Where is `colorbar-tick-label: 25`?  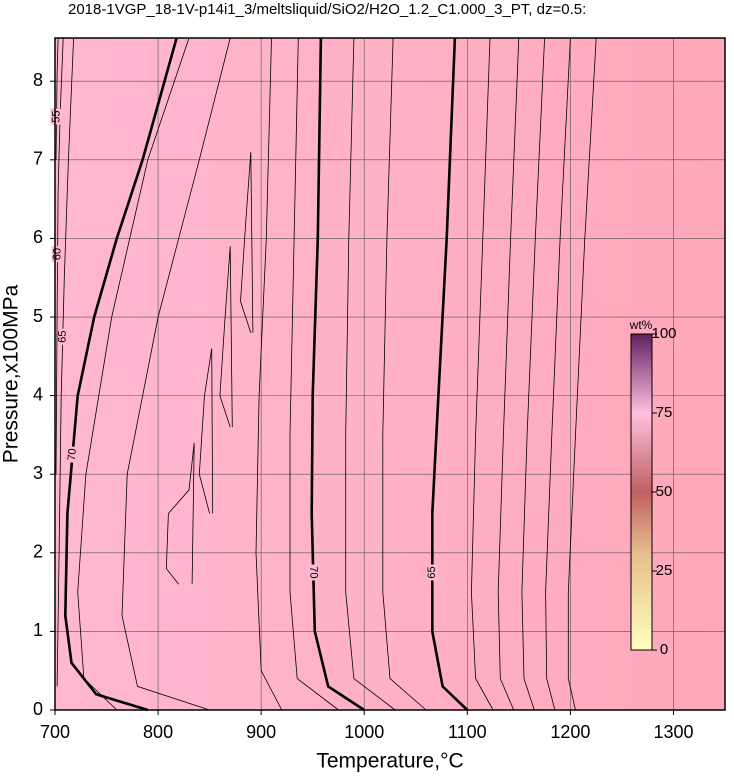
colorbar-tick-label: 25 is located at coordinates (664, 570).